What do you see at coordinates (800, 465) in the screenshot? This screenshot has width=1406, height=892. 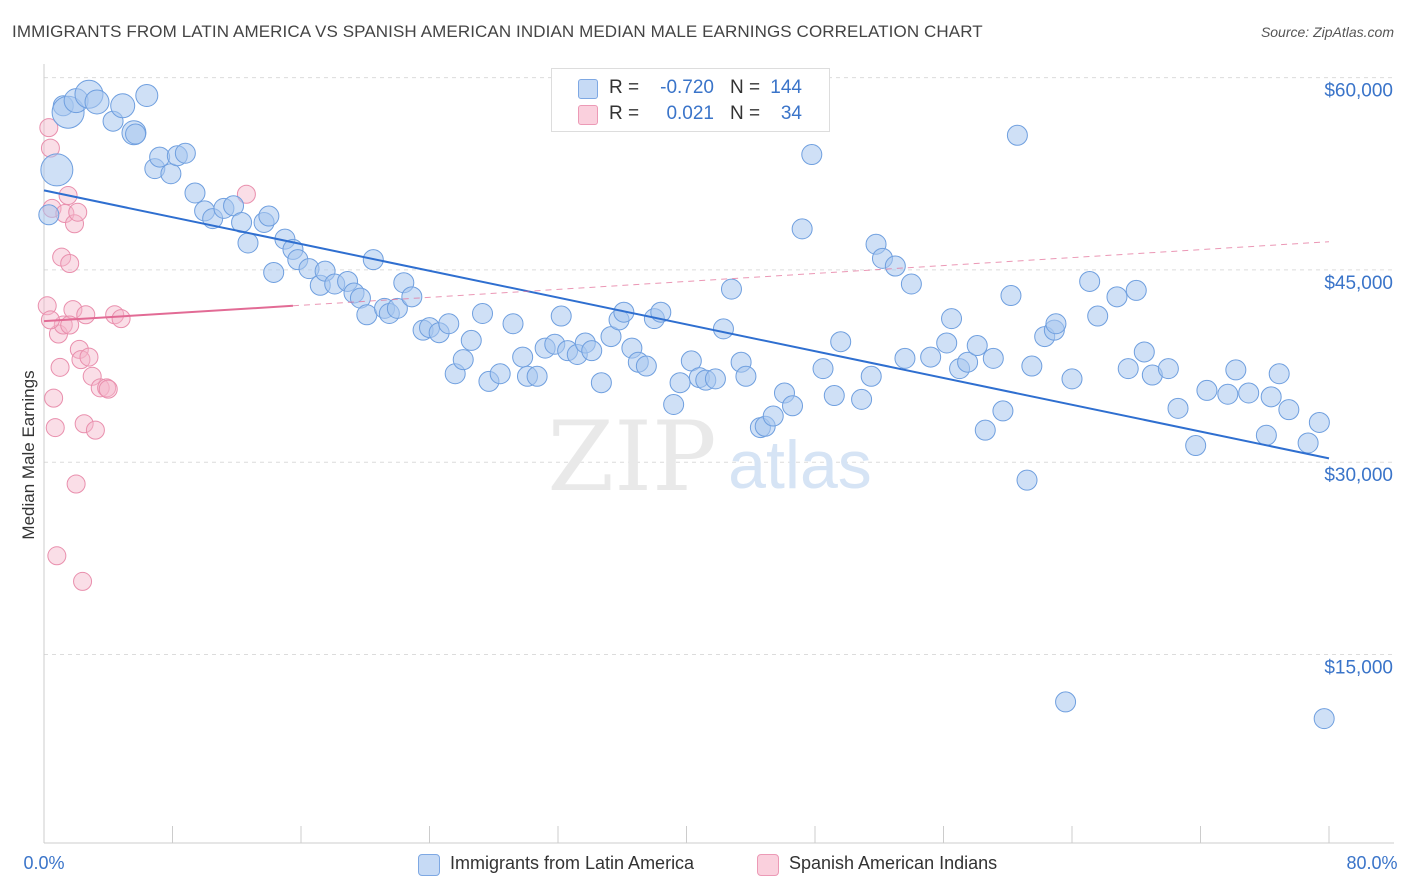 I see `watermark-atlas: atlas` at bounding box center [800, 465].